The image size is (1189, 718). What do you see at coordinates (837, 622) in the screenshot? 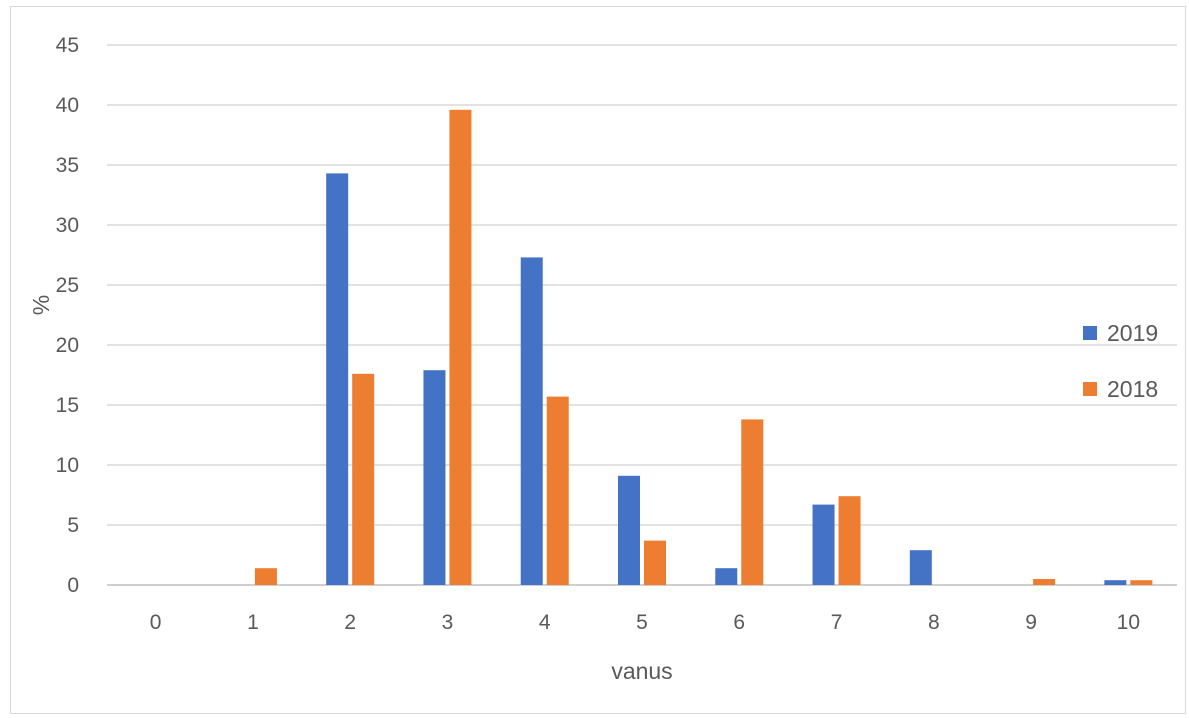
I see `x-tick-label: 7` at bounding box center [837, 622].